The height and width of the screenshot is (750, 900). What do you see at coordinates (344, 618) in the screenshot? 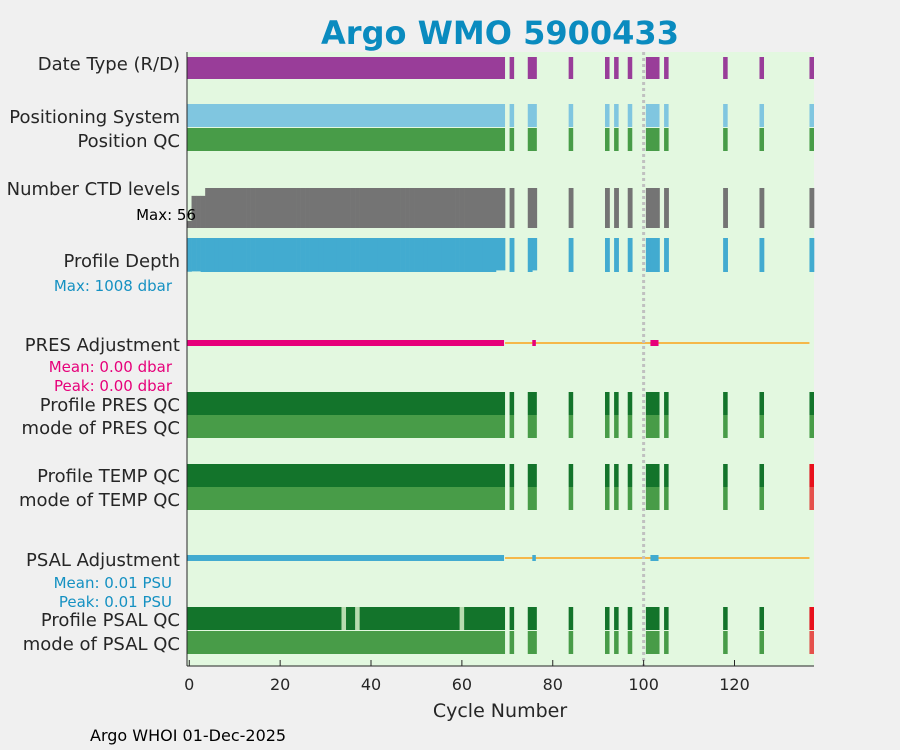
I see `profile_psal_qc-flag-bar` at bounding box center [344, 618].